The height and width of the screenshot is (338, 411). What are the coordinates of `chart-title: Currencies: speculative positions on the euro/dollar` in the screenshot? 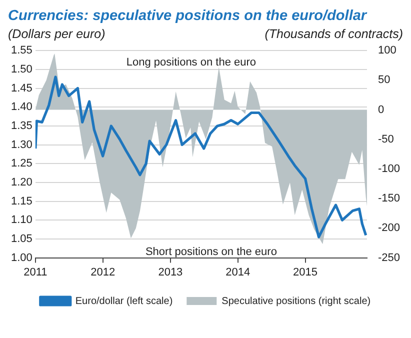 It's located at (188, 16).